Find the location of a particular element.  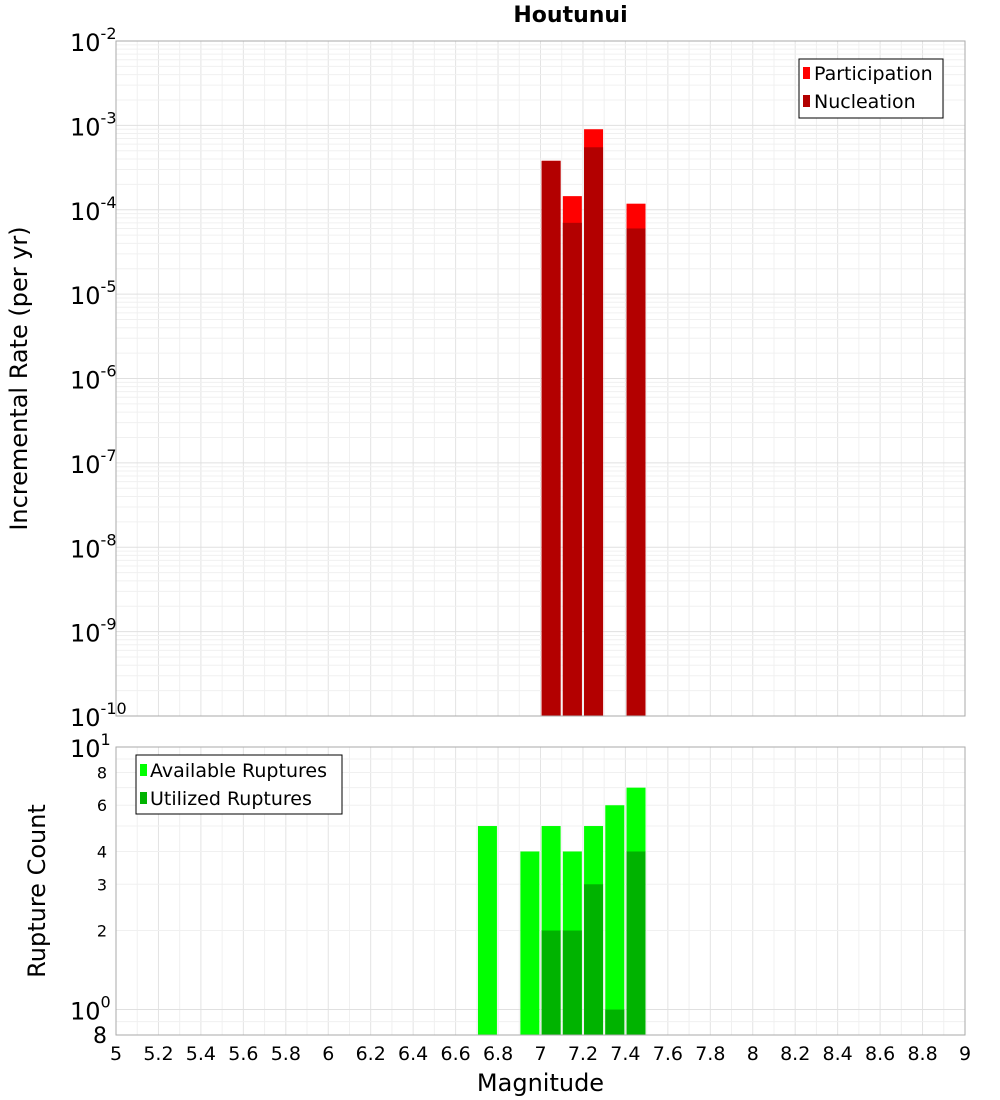

legend-label: Participation is located at coordinates (873, 74).